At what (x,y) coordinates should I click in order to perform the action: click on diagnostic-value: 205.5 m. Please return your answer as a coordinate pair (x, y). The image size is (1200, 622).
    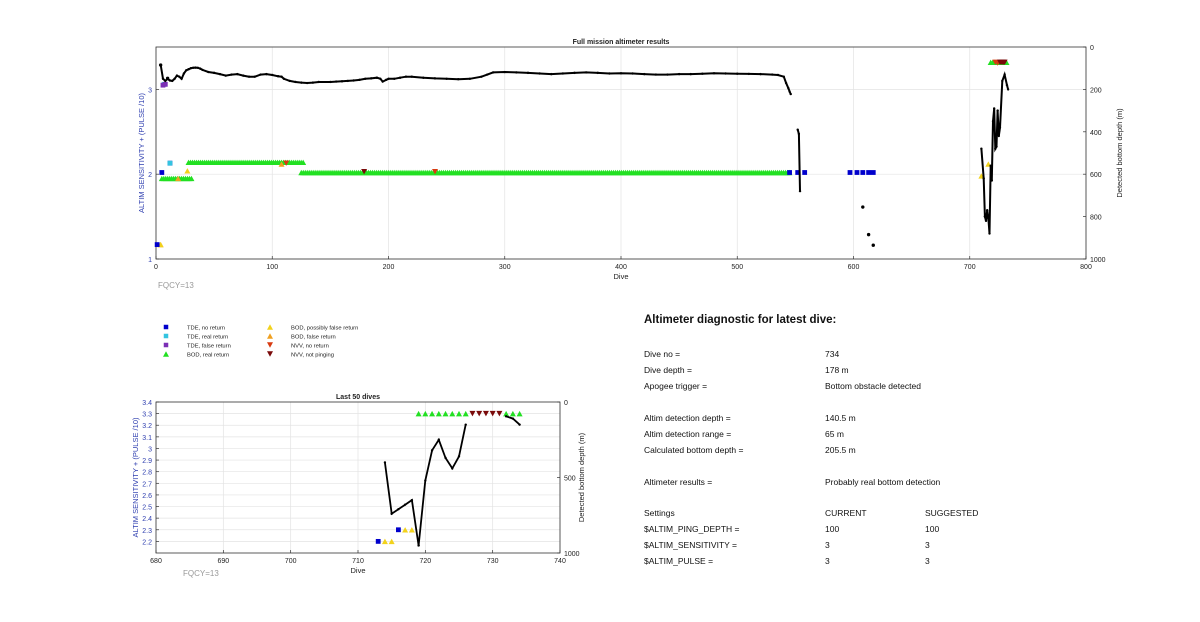
    Looking at the image, I should click on (840, 450).